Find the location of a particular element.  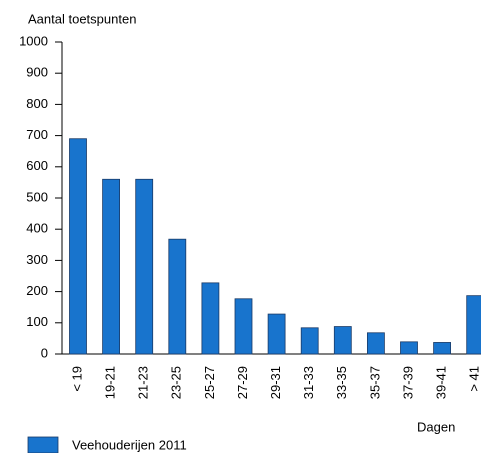

x-tick-label: 31-33 is located at coordinates (308, 382).